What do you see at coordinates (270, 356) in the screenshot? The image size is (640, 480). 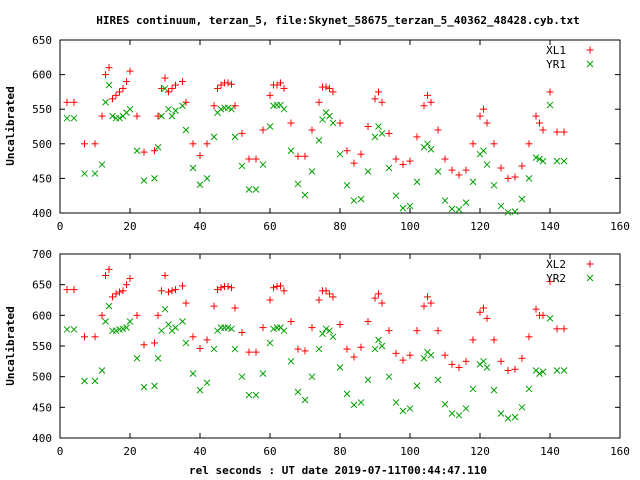 I see `bottom-x-tick: 60` at bounding box center [270, 356].